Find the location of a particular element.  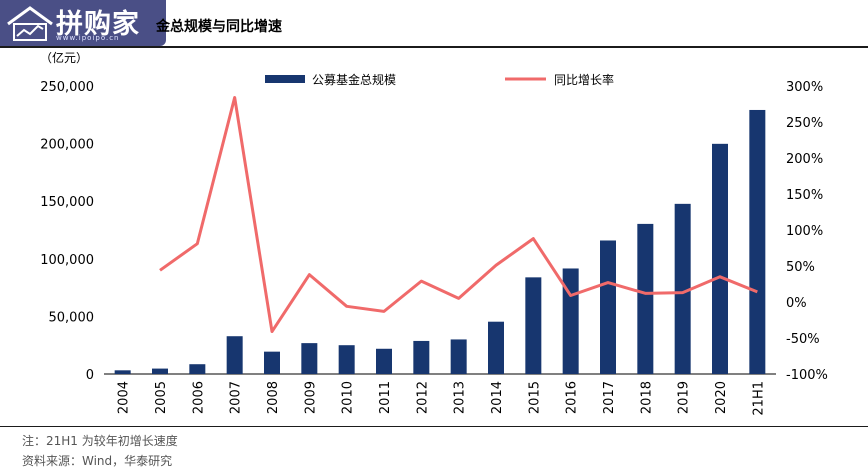

logo-text: 拼购家 is located at coordinates (98, 24).